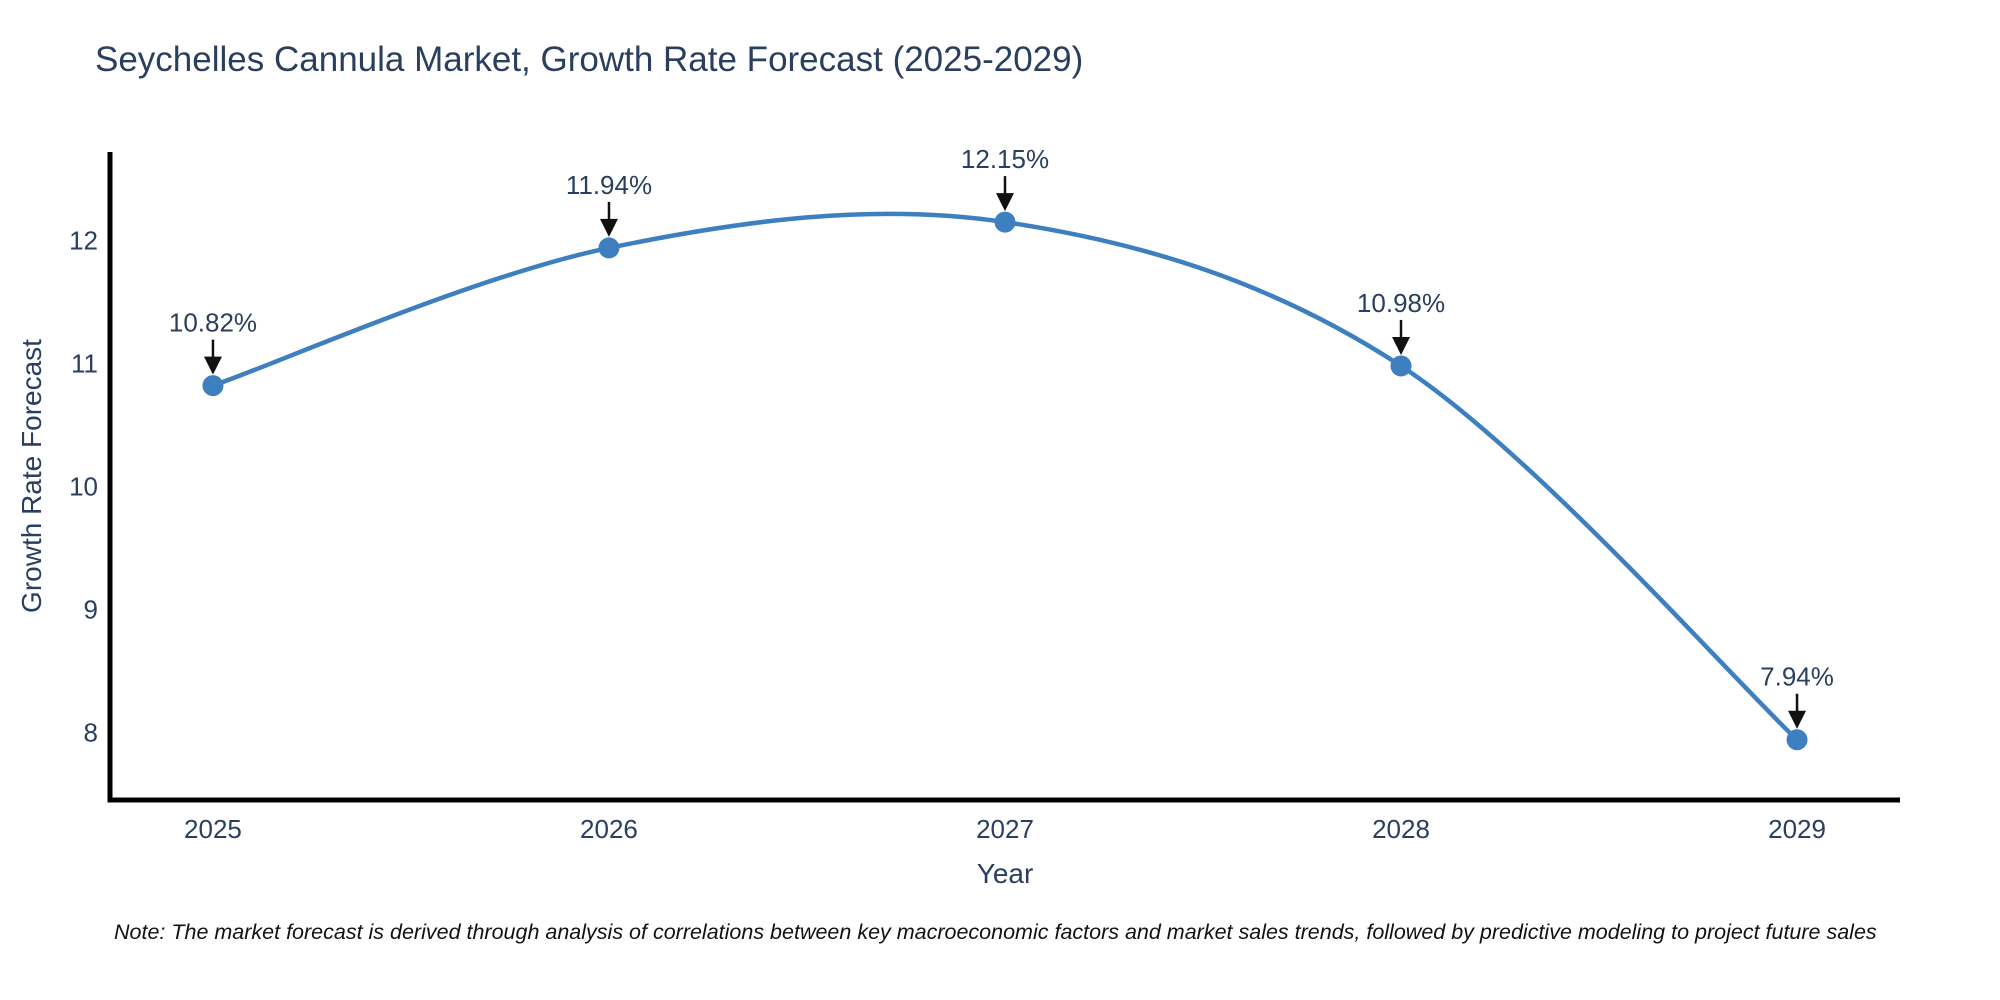  Describe the element at coordinates (84, 363) in the screenshot. I see `y-tick-label: 11` at that location.